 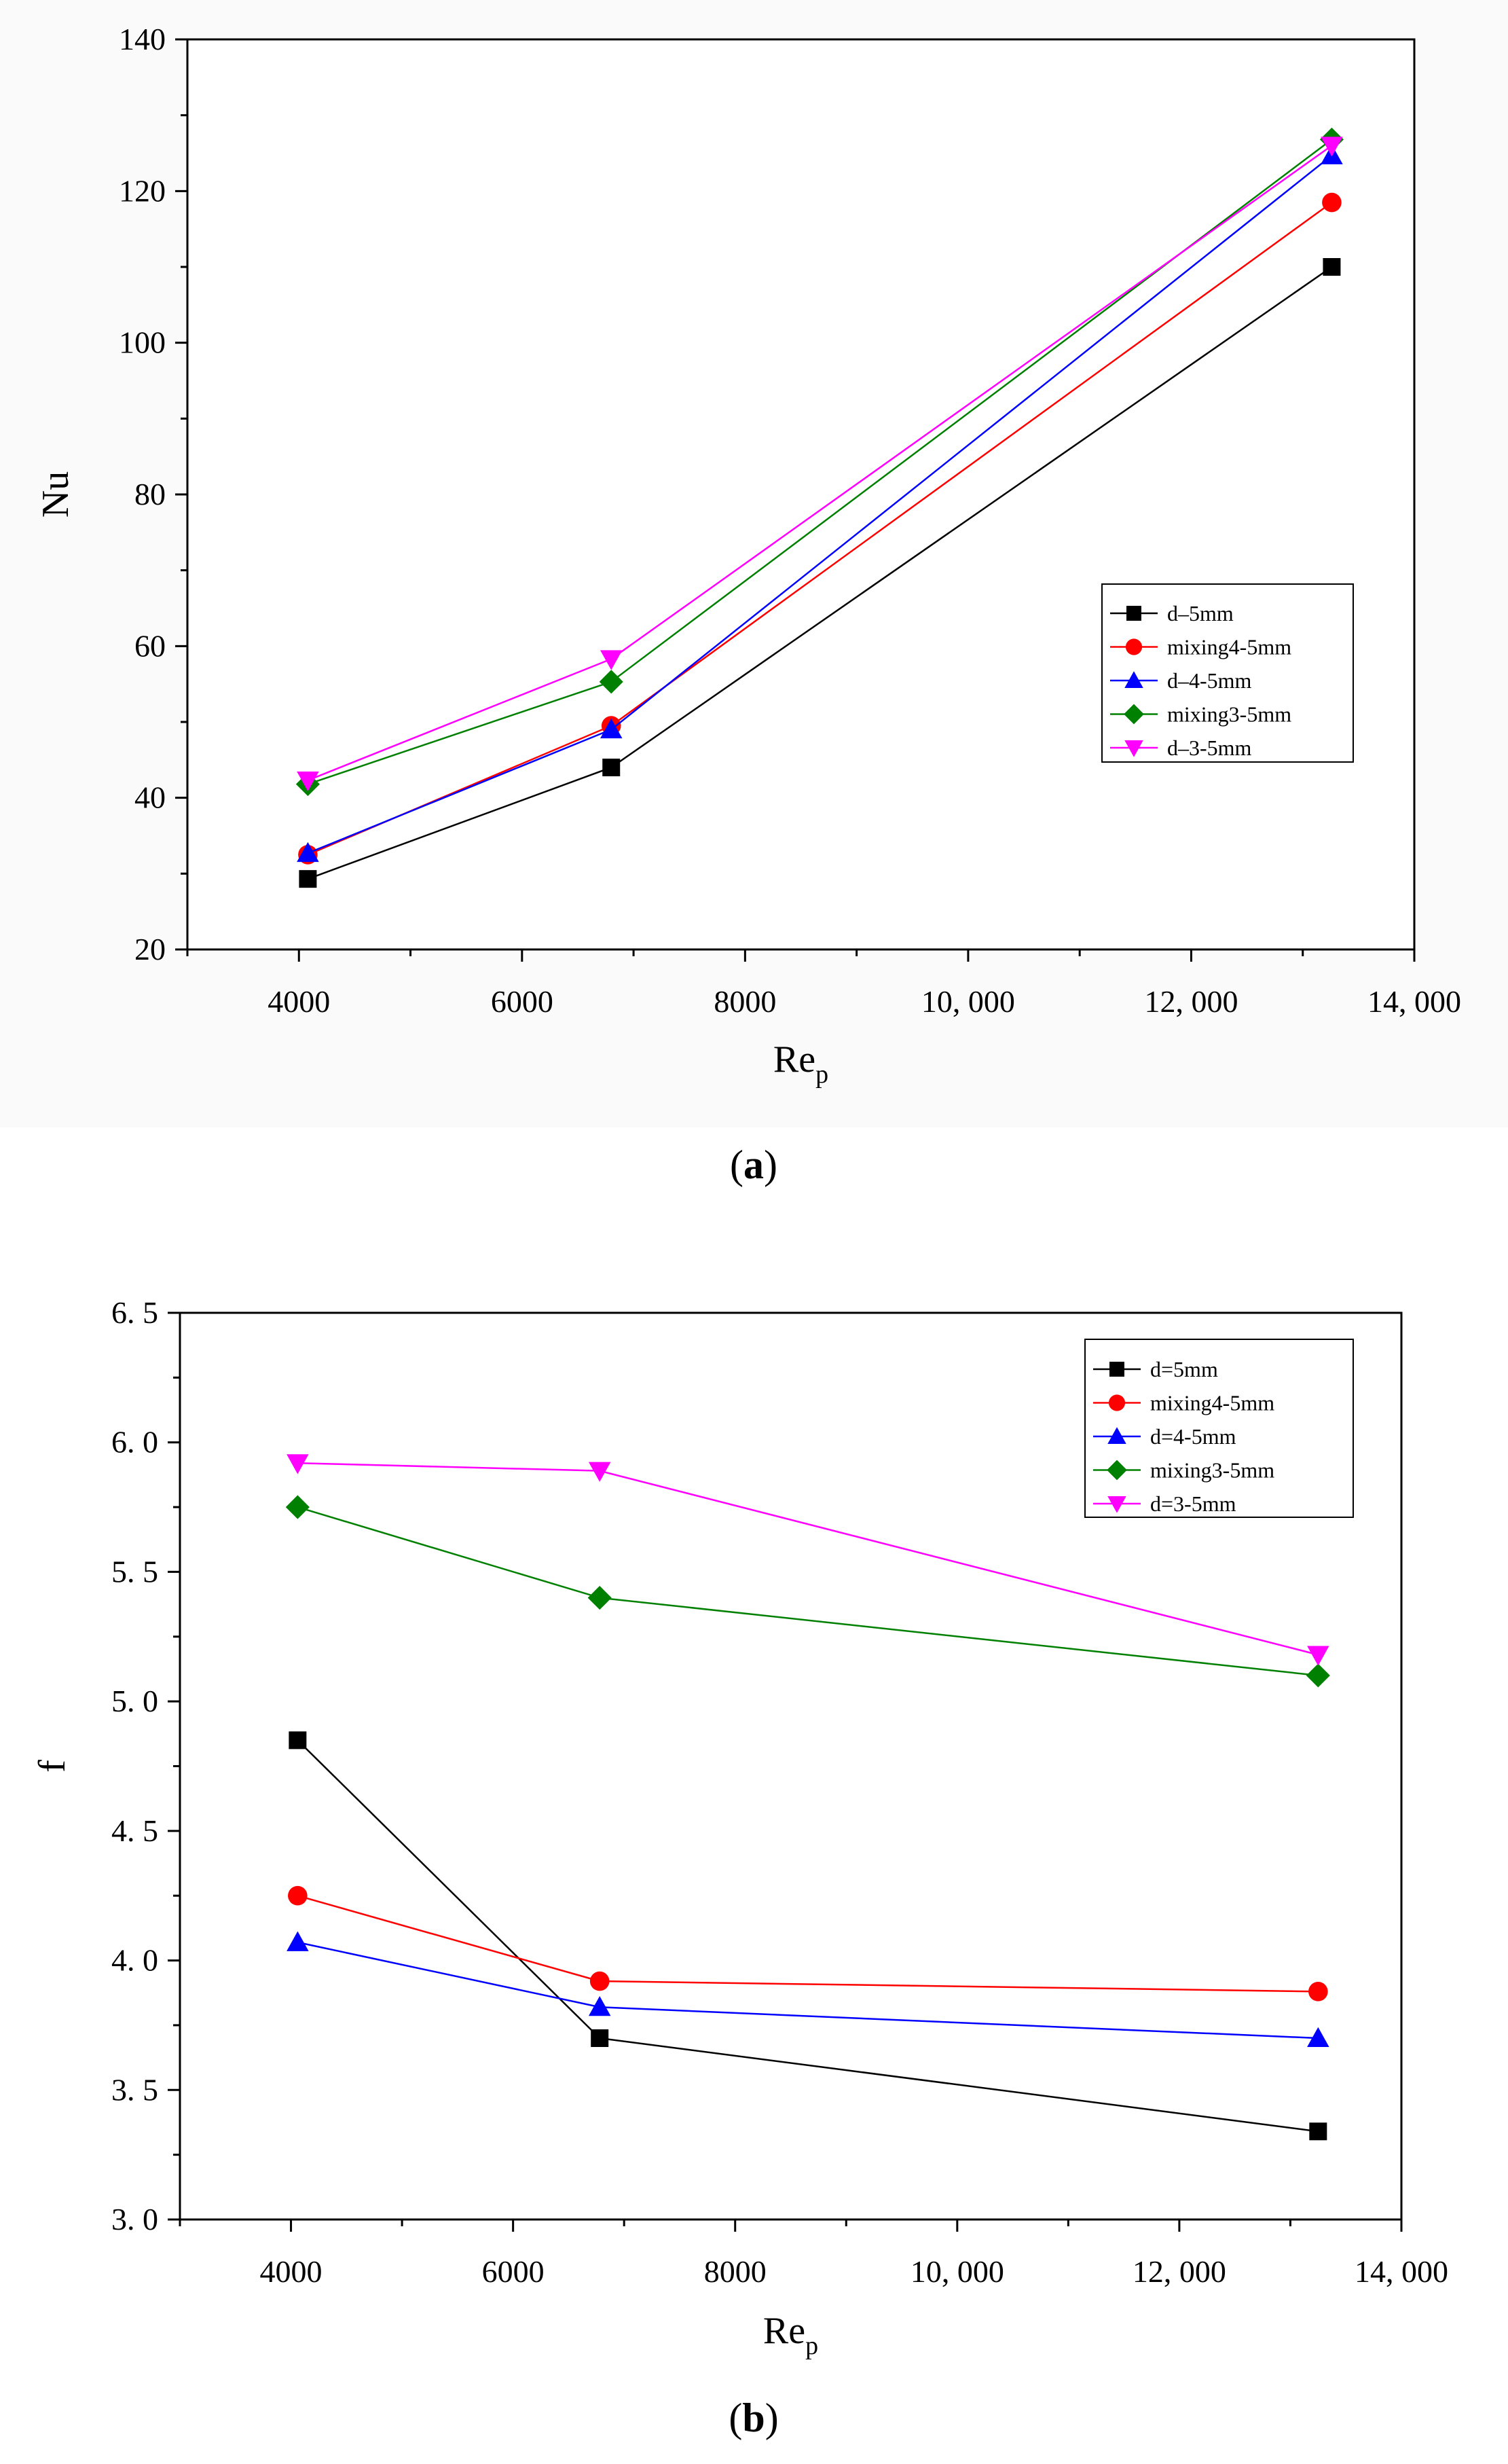 What do you see at coordinates (134, 2219) in the screenshot?
I see `y-tick-label: 3. 0` at bounding box center [134, 2219].